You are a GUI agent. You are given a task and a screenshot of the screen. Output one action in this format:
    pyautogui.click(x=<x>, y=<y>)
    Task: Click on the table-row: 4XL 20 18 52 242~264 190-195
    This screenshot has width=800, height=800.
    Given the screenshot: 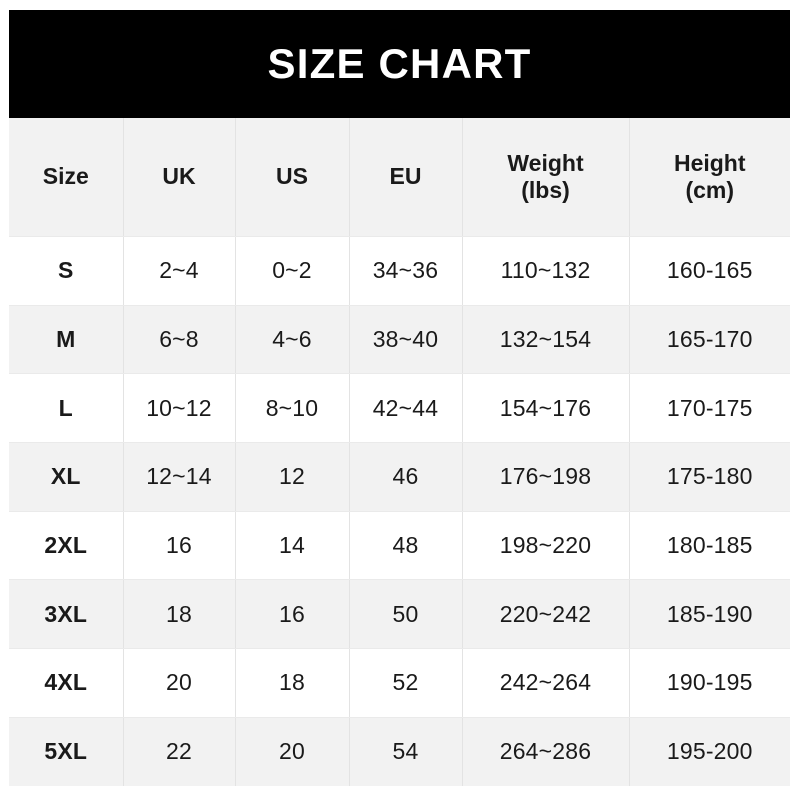 What is the action you would take?
    pyautogui.click(x=399, y=683)
    